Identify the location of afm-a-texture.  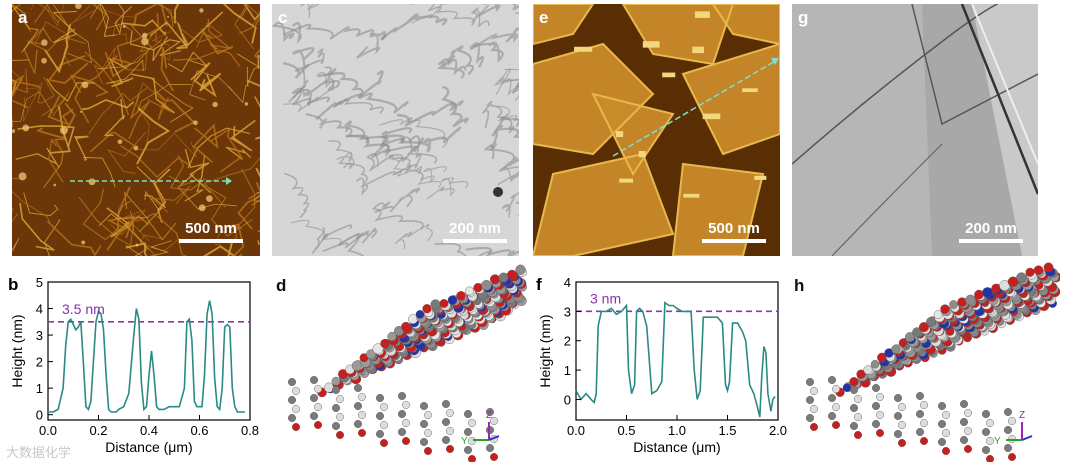
(136, 130).